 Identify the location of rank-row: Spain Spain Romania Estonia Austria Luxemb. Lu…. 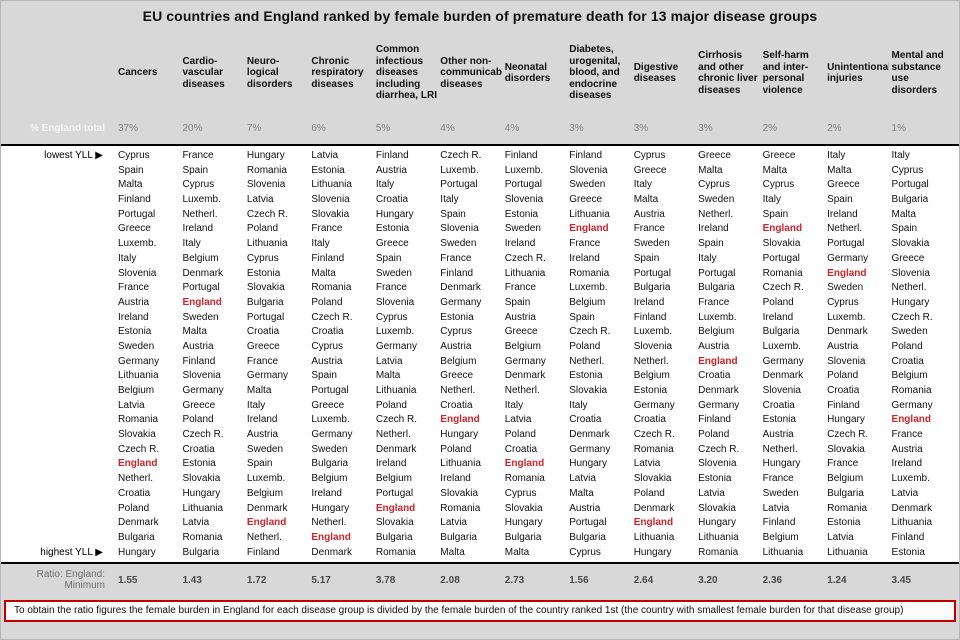
(480, 171).